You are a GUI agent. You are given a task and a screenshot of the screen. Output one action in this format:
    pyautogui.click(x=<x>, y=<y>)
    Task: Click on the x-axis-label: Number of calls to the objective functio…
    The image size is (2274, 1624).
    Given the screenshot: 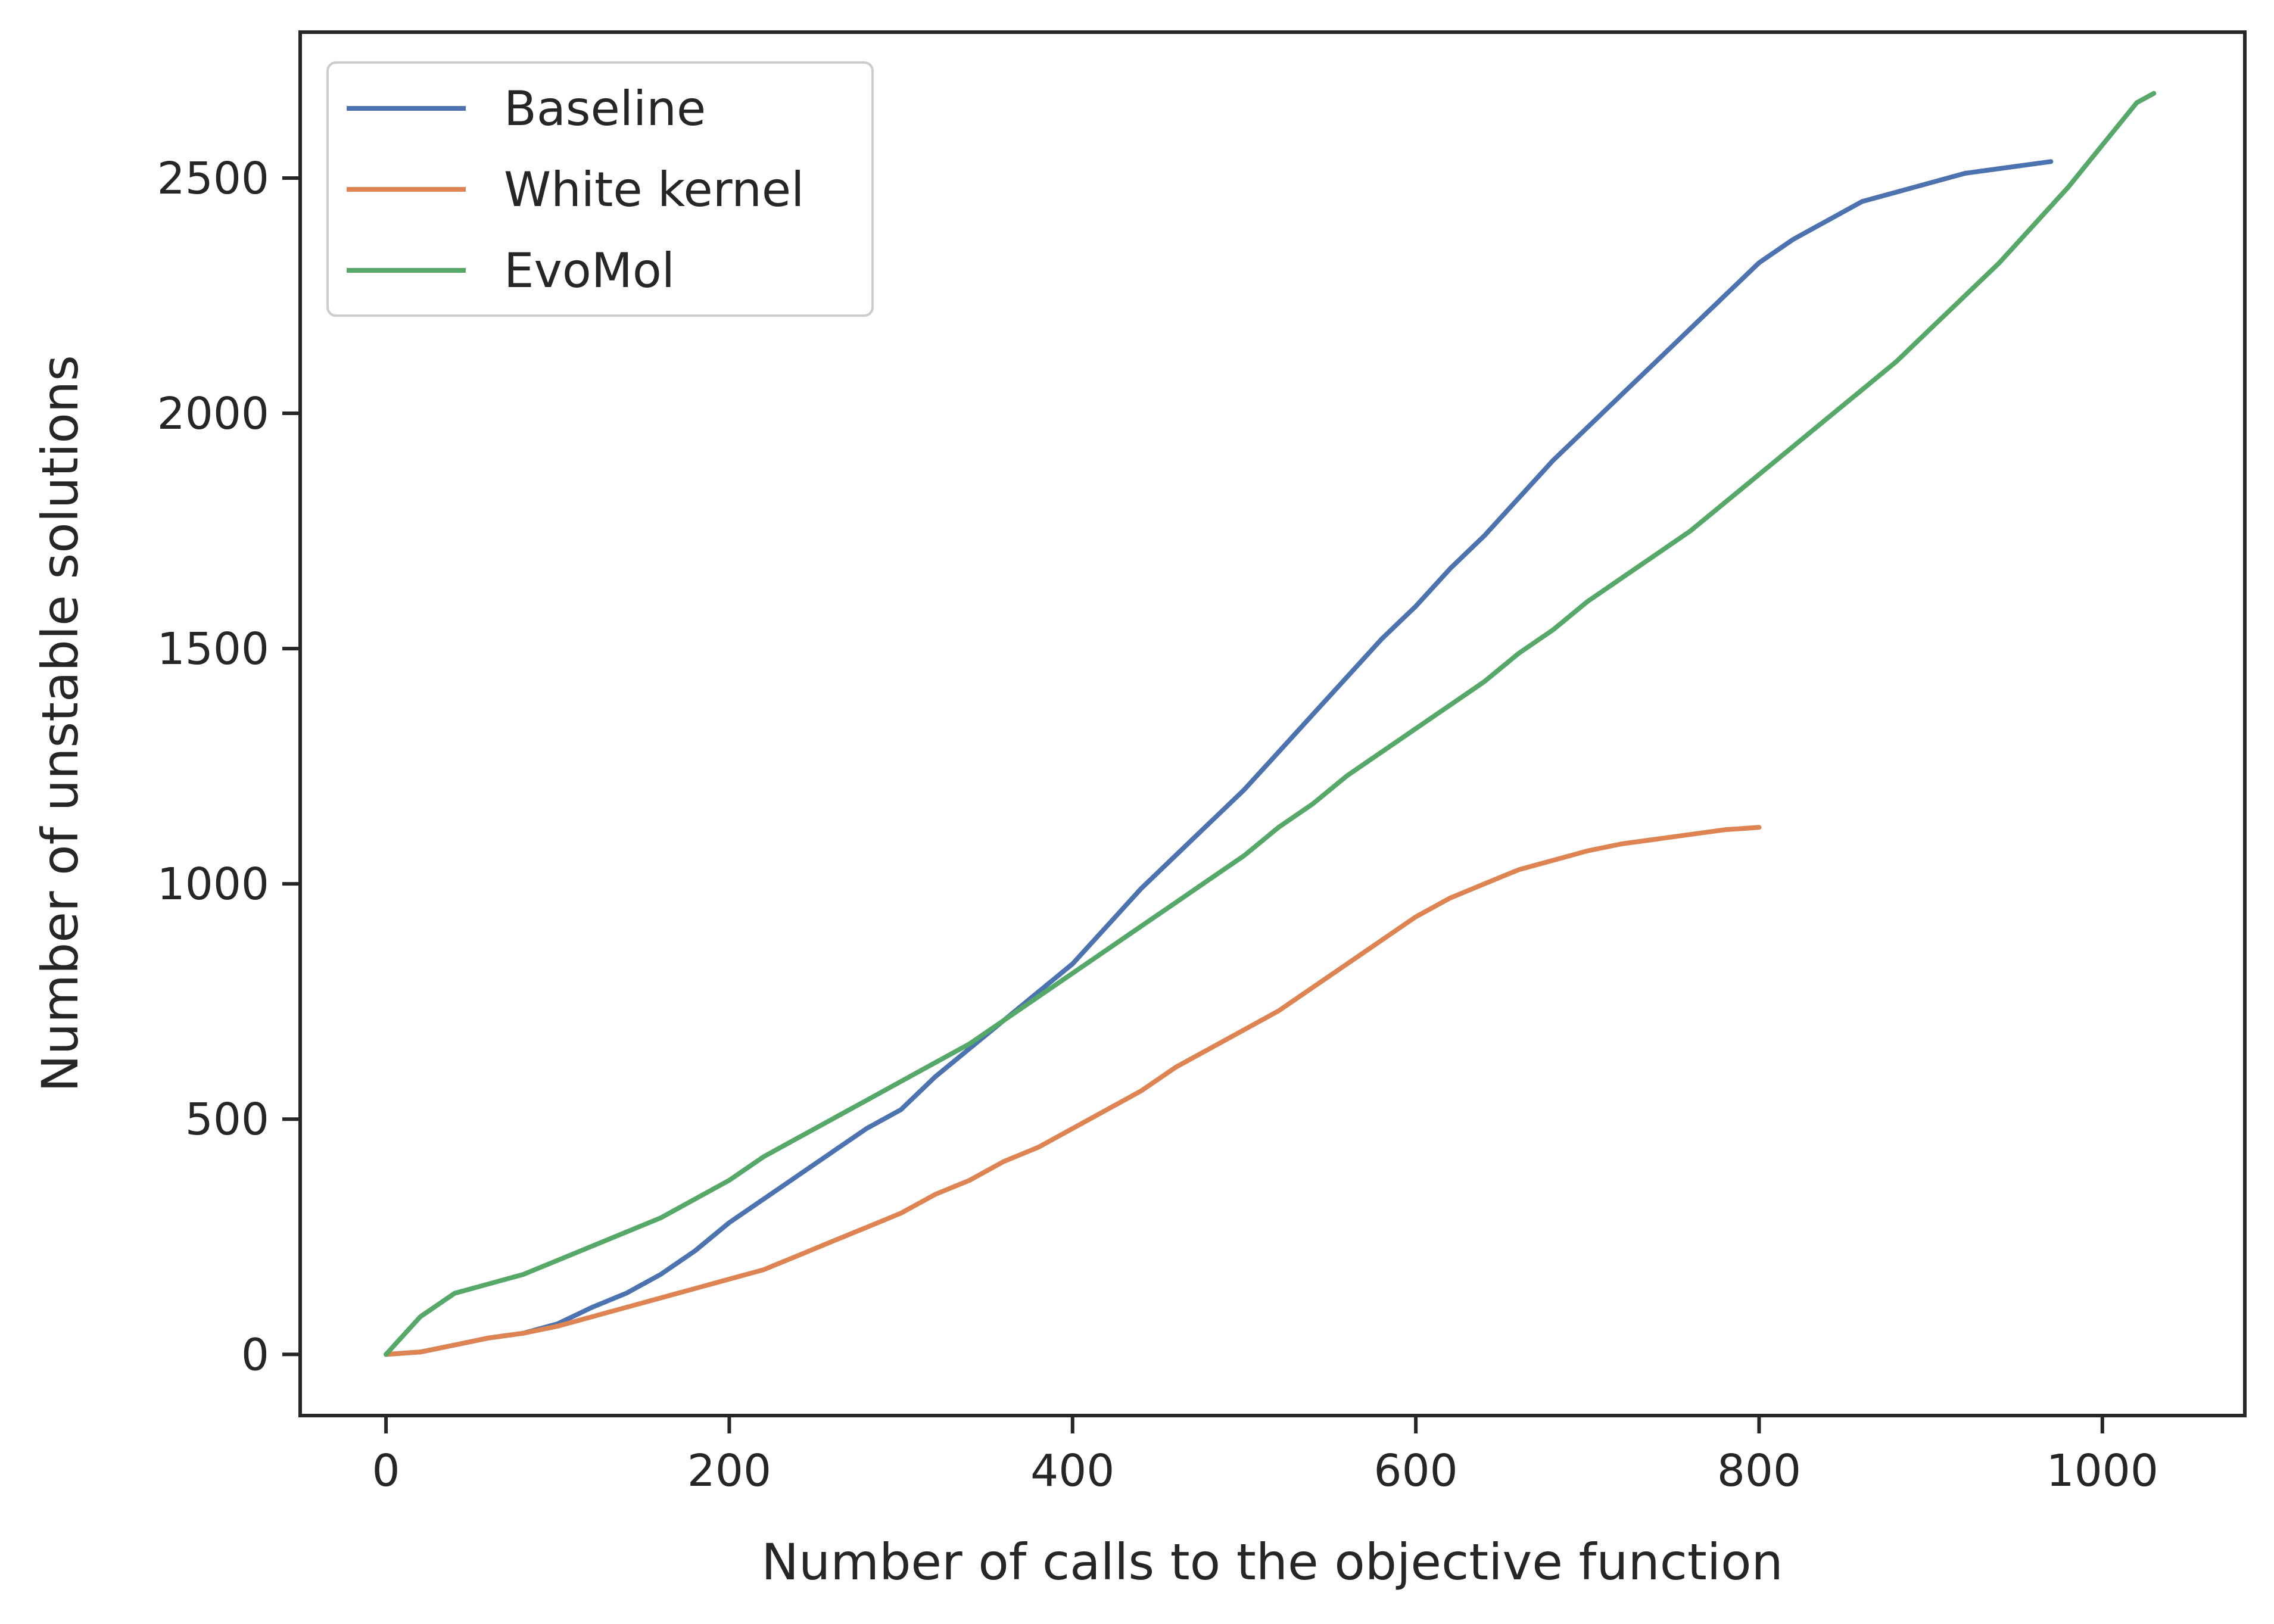 What is the action you would take?
    pyautogui.click(x=1272, y=1562)
    